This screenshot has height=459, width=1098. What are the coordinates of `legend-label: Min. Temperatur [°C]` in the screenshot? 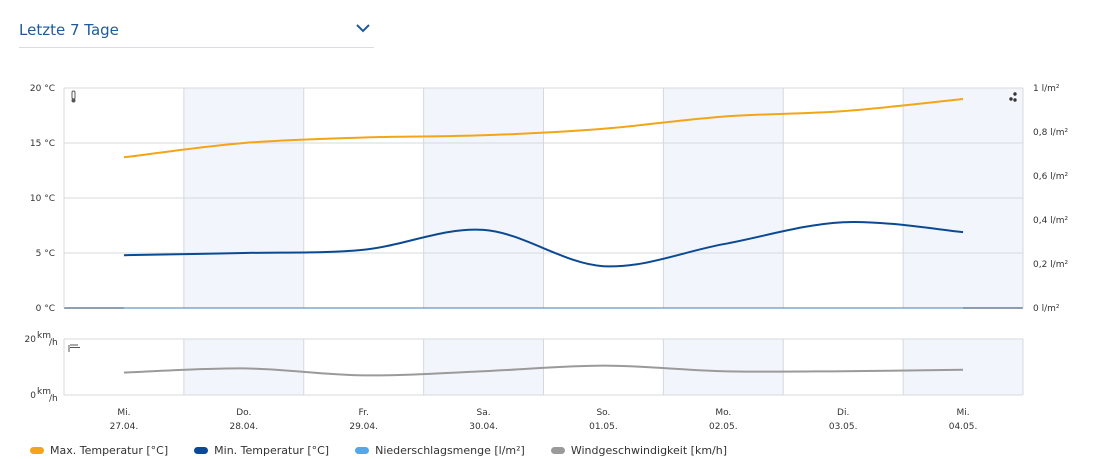 It's located at (272, 450).